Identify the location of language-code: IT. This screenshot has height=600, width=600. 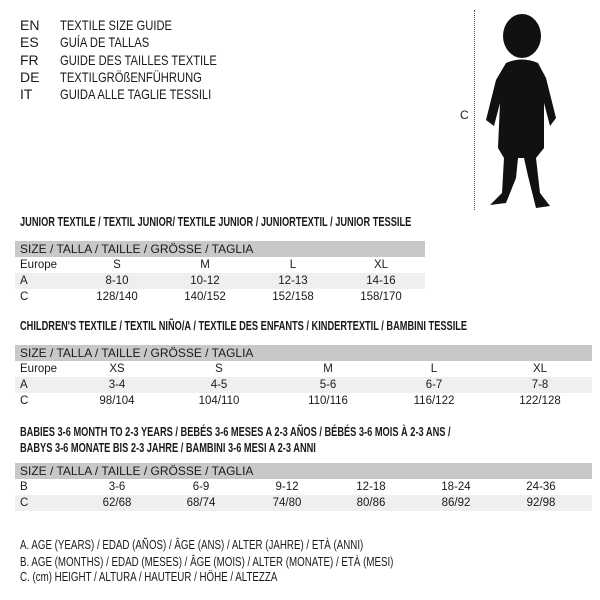
(26, 94).